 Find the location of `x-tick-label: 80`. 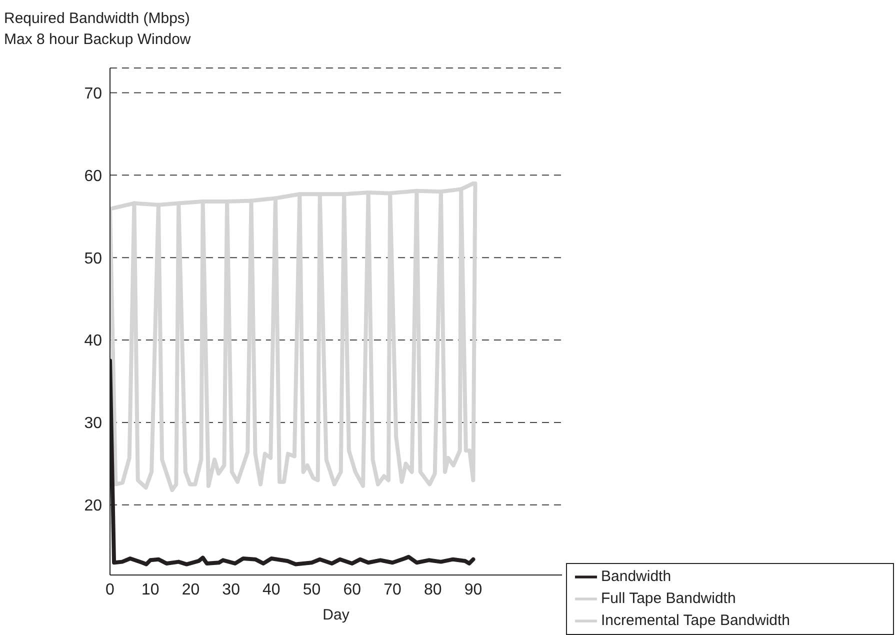

x-tick-label: 80 is located at coordinates (433, 589).